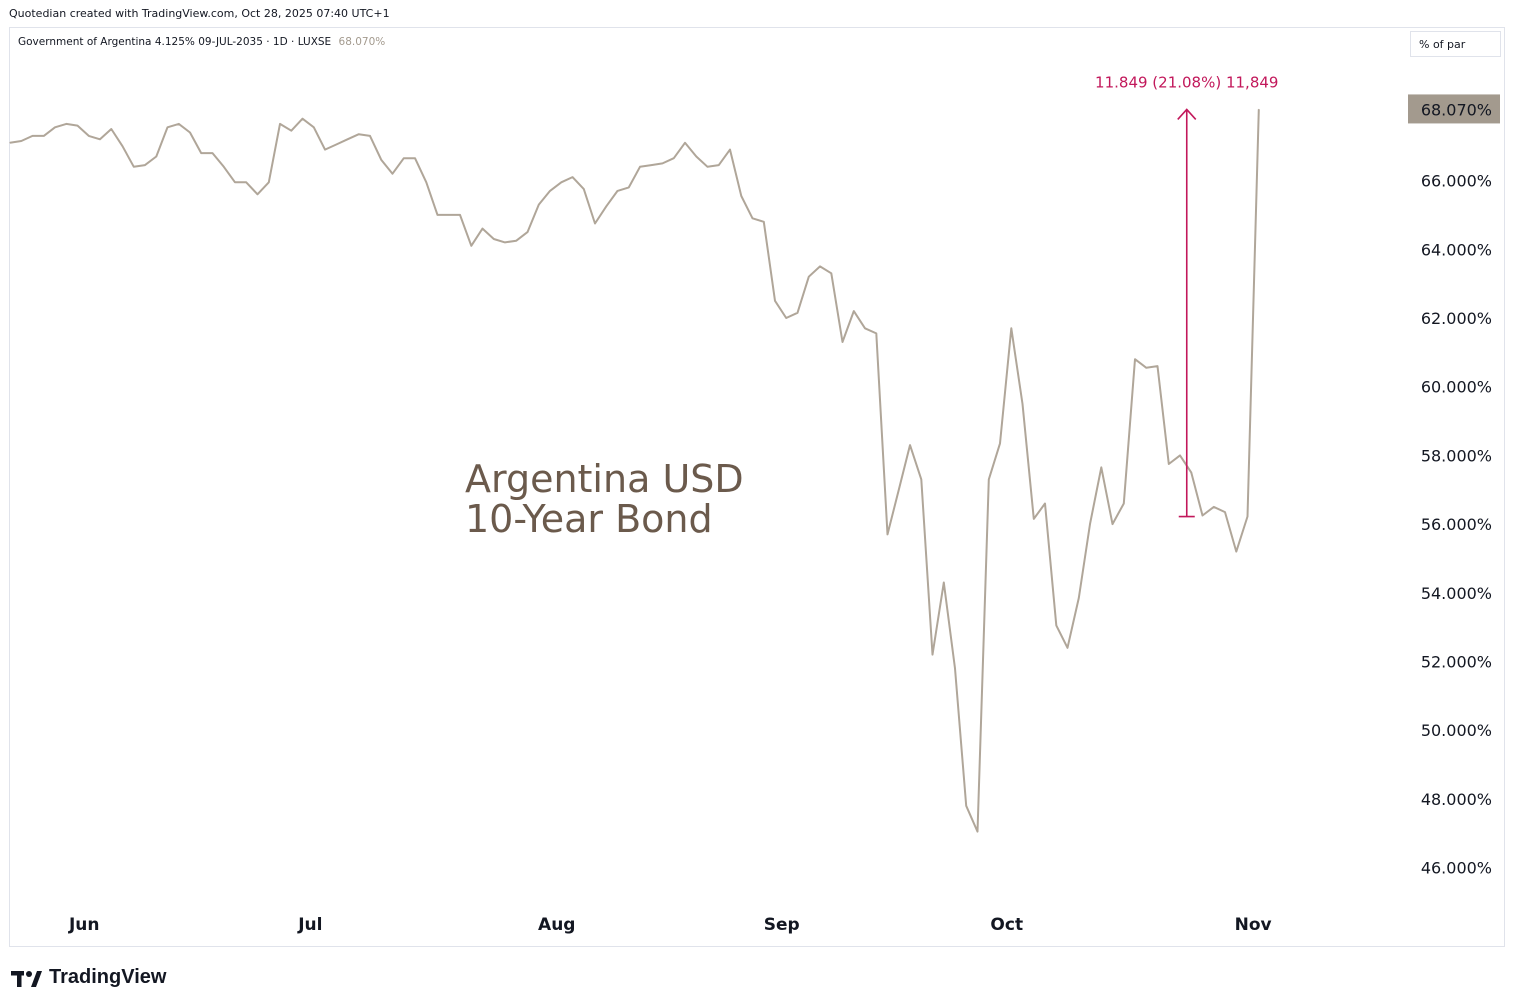 The width and height of the screenshot is (1515, 1008). What do you see at coordinates (1456, 524) in the screenshot?
I see `y-tick-label: 56.000%` at bounding box center [1456, 524].